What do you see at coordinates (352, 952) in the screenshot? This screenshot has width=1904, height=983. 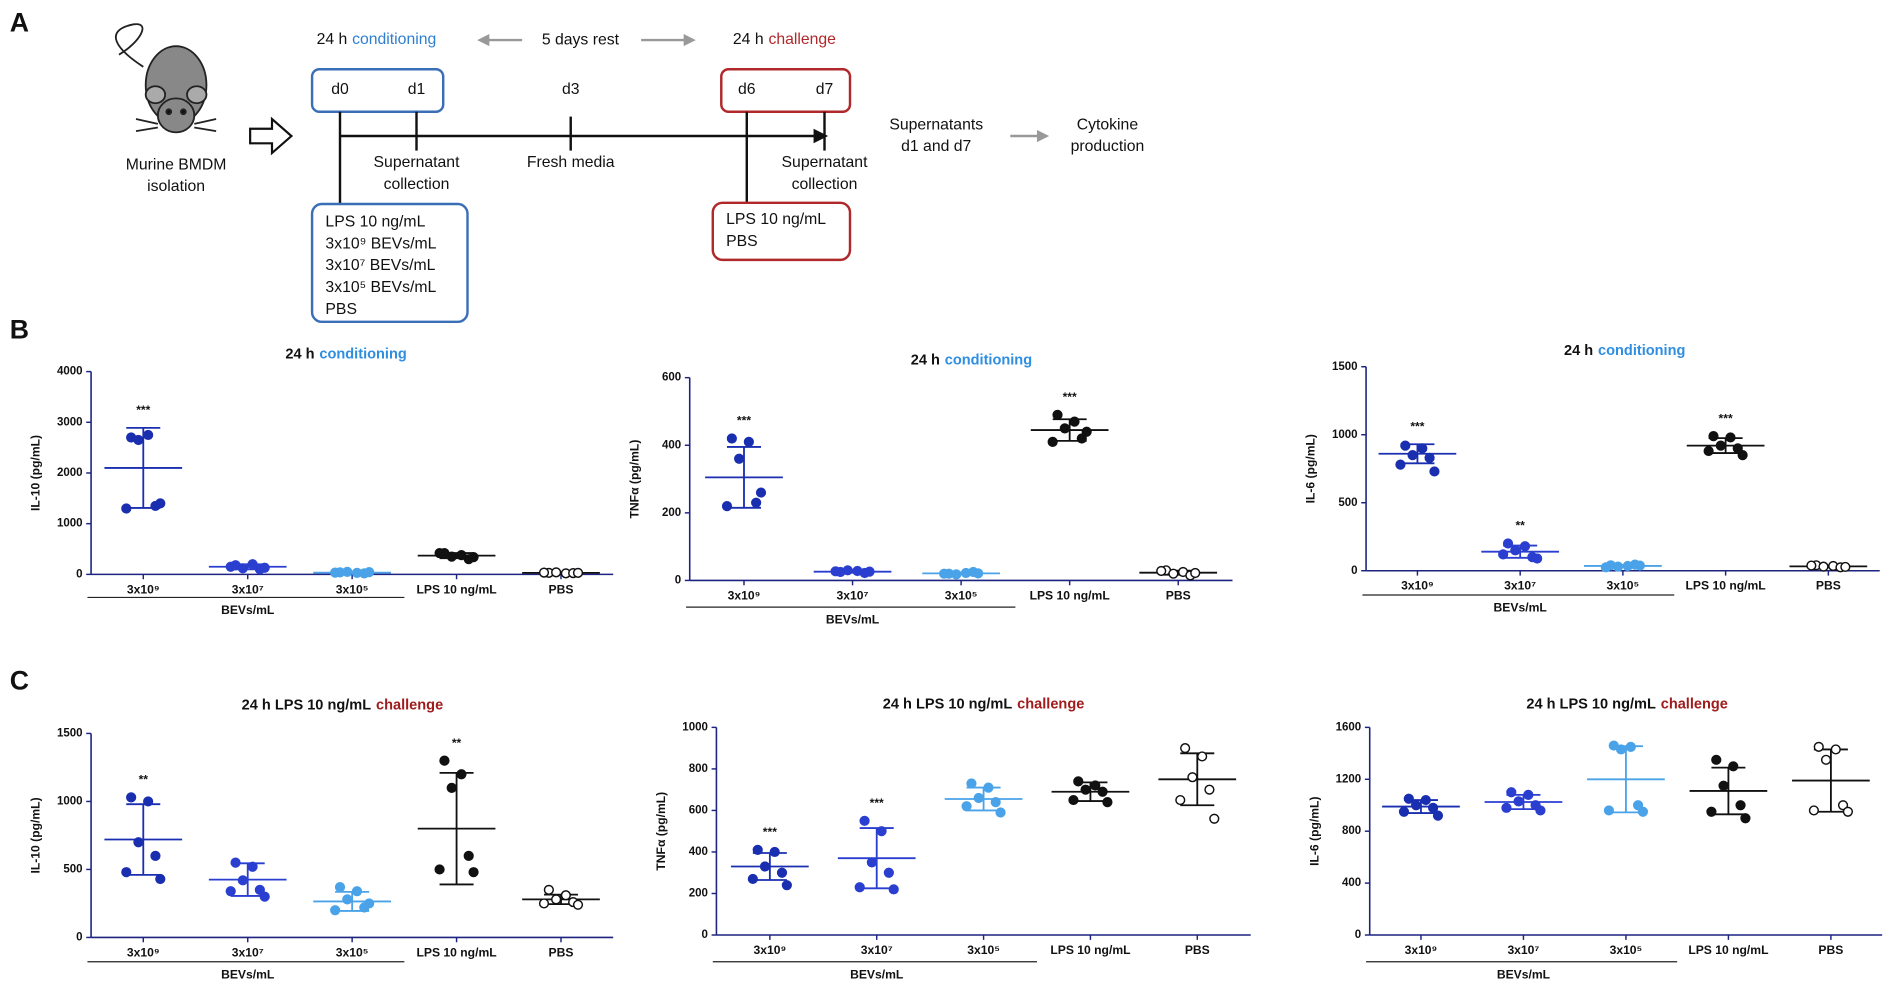 I see `x-tick-label: 3x10⁵` at bounding box center [352, 952].